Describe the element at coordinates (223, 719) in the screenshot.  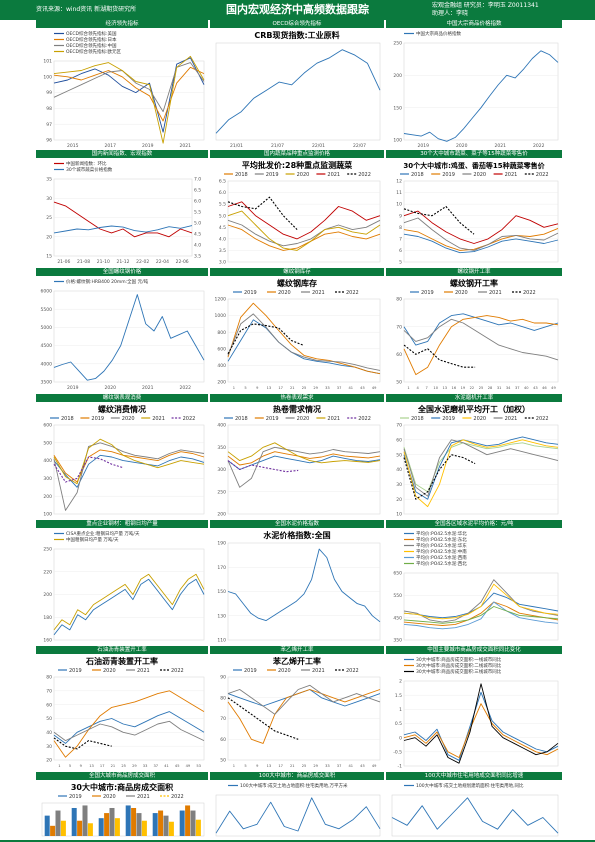
I see `y-tick-label: 70` at that location.